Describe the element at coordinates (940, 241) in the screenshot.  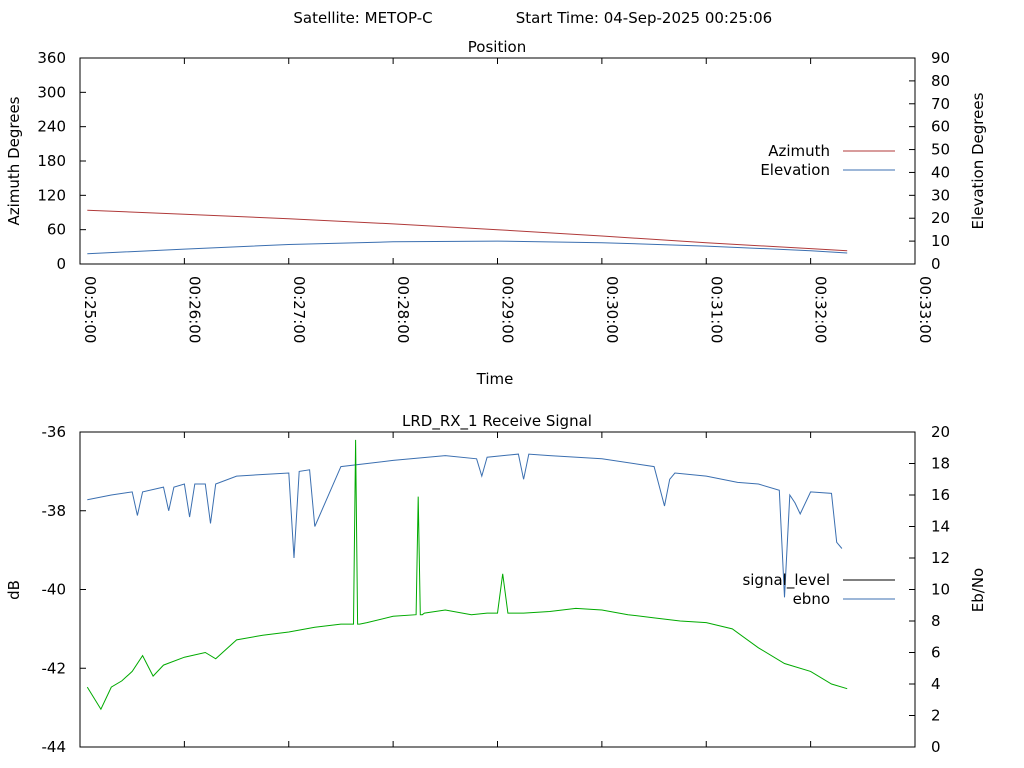
I see `elevation-tick-label: 10` at that location.